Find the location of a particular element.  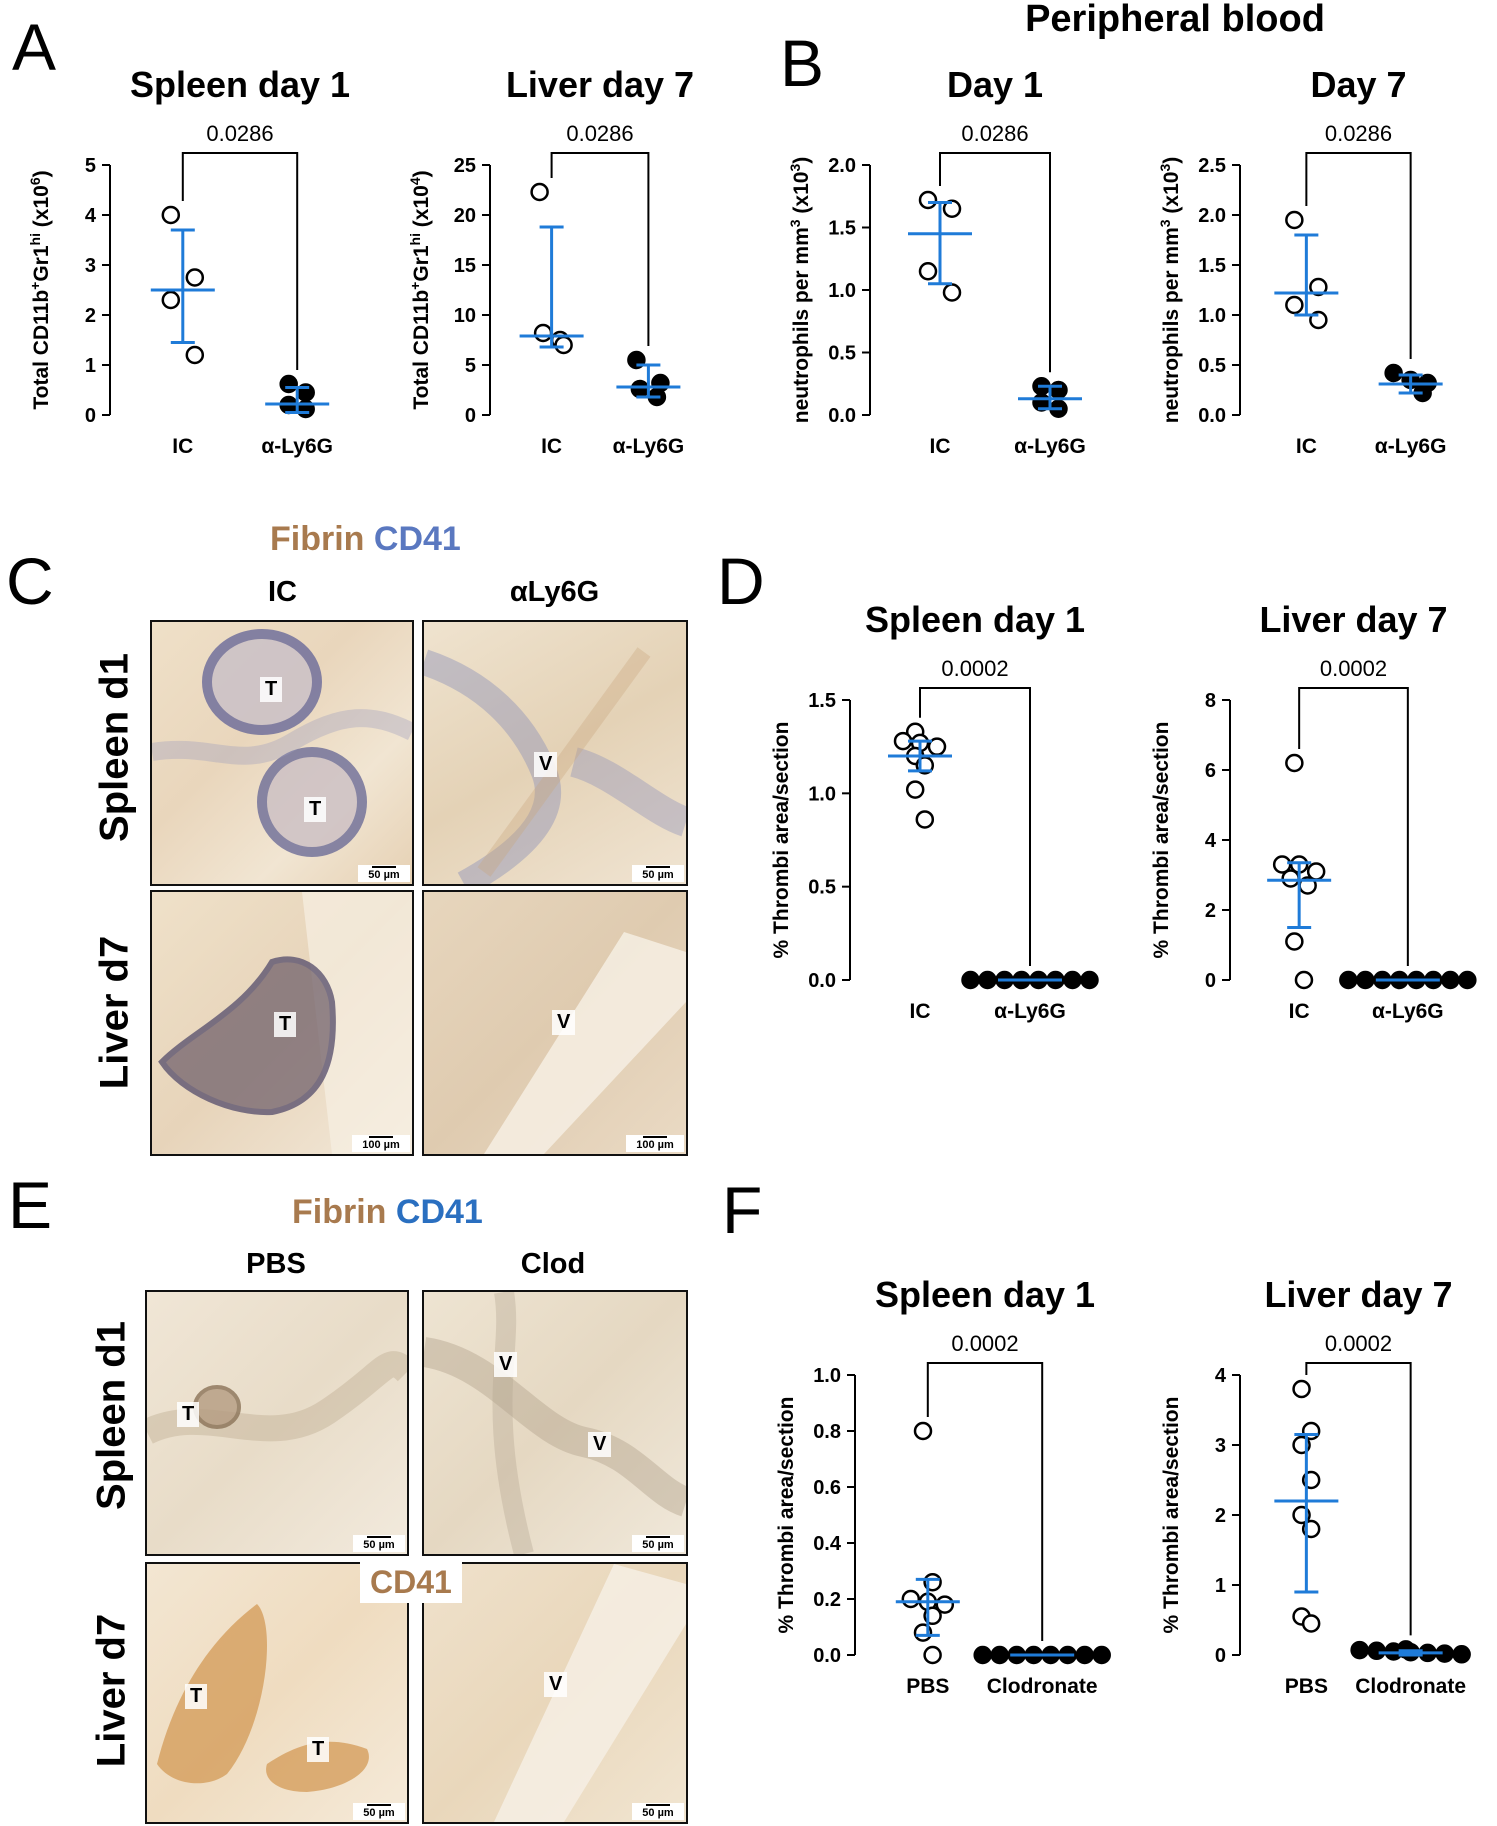

col-title-ly6g: αLy6G is located at coordinates (554, 592).